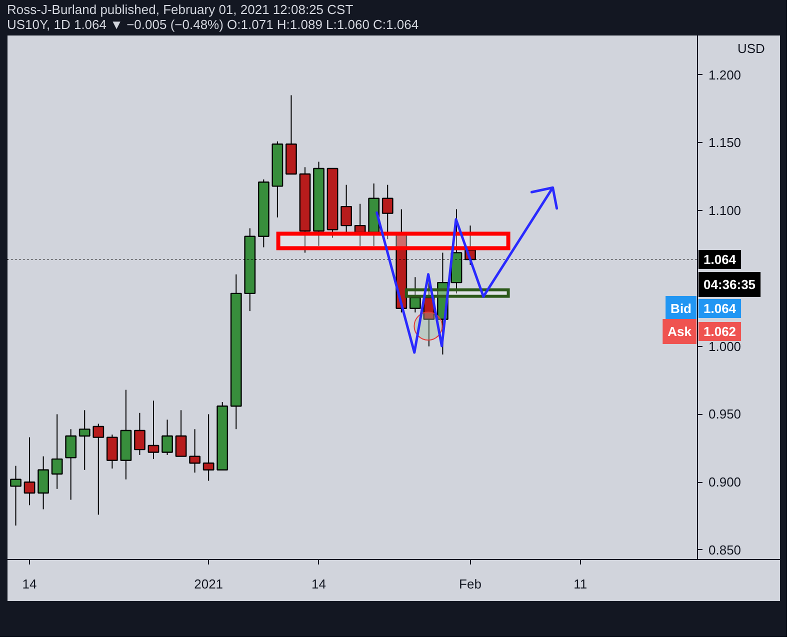  What do you see at coordinates (725, 346) in the screenshot?
I see `y-tick-label: 1.000` at bounding box center [725, 346].